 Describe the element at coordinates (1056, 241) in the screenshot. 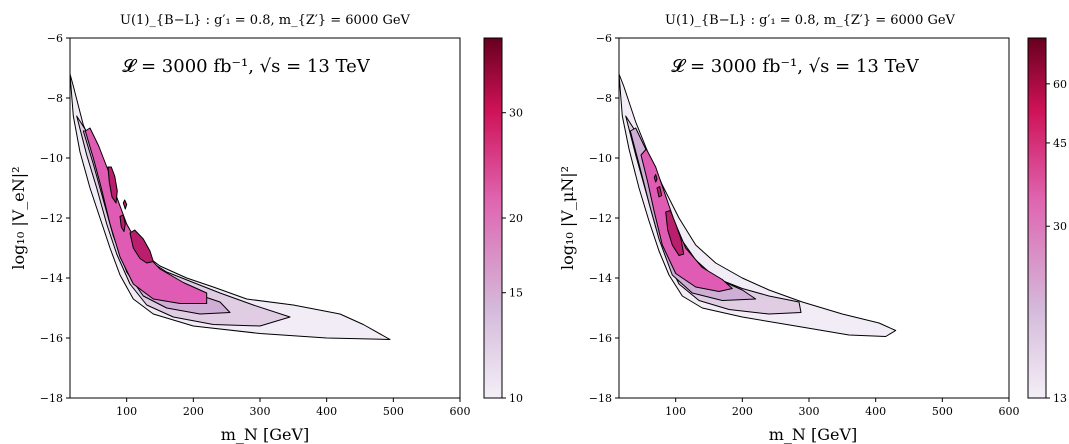

I see `colorbar-ticks: 13 30 45 60` at that location.